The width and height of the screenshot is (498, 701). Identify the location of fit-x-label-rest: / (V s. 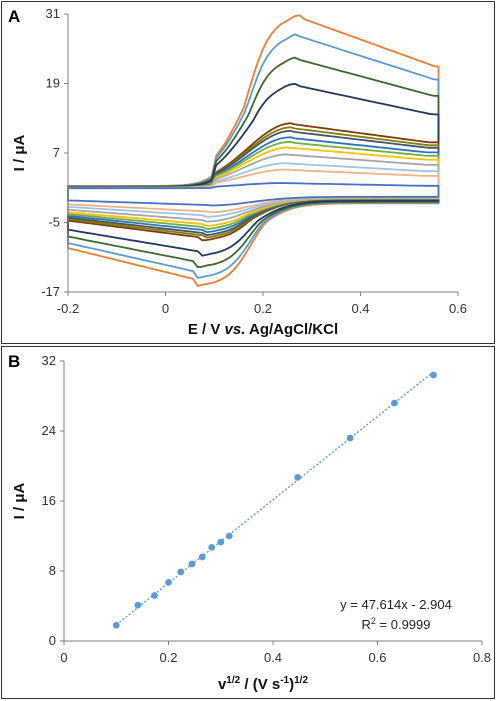
(260, 684).